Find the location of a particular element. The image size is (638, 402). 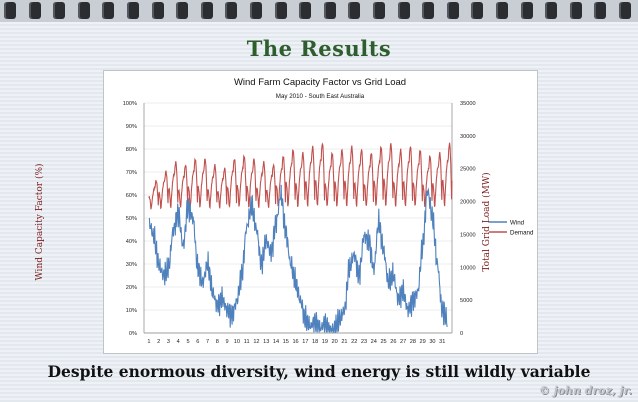

legend-demand-label: Demand is located at coordinates (522, 233).